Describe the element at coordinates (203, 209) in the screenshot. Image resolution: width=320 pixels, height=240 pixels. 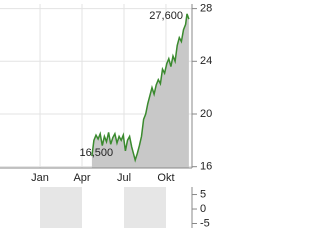
I see `y-tick-label: 0` at that location.